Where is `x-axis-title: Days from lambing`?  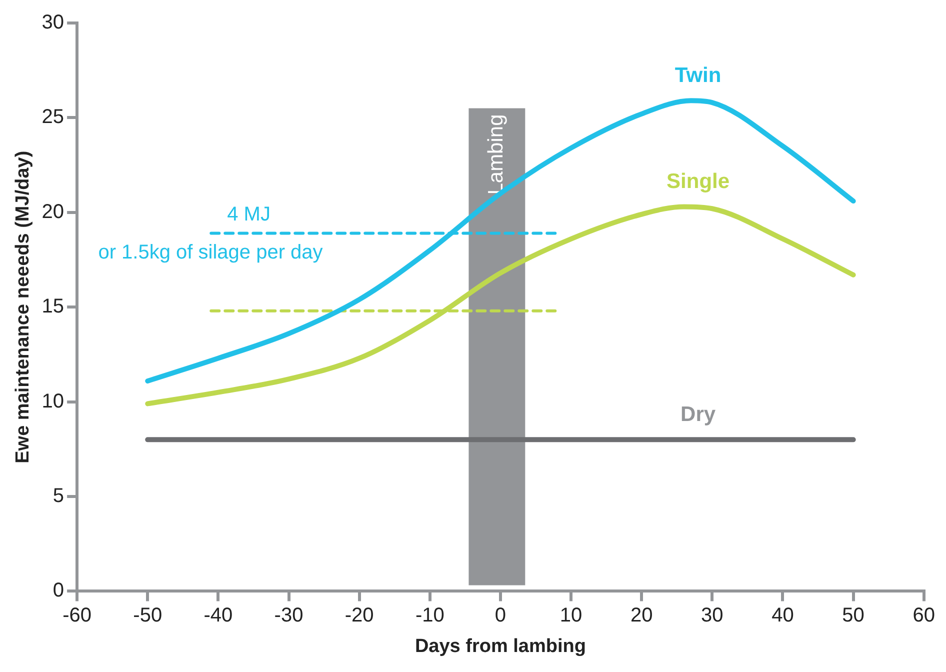
x-axis-title: Days from lambing is located at coordinates (500, 646).